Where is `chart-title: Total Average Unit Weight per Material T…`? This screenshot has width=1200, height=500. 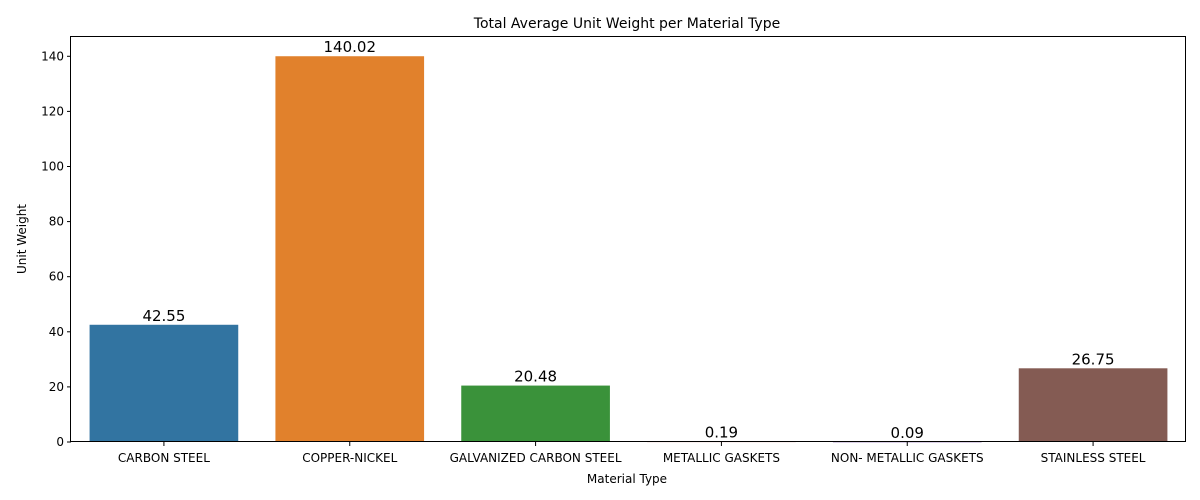
chart-title: Total Average Unit Weight per Material T… is located at coordinates (626, 24).